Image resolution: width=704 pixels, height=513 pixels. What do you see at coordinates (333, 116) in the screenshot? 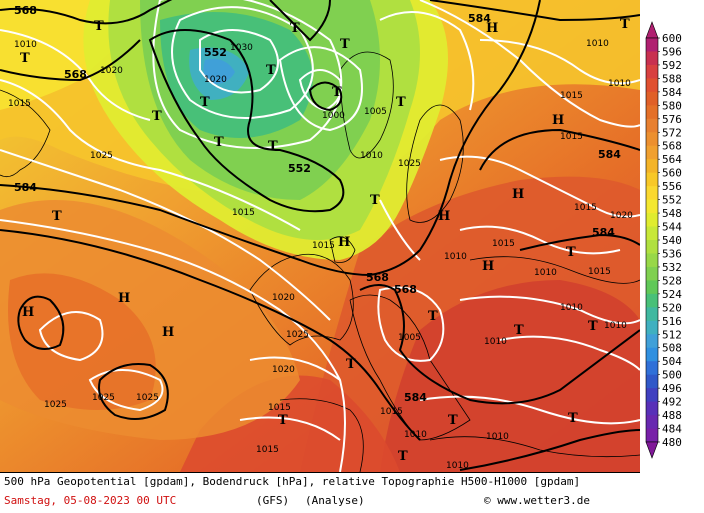
I see `isobar-label: 1000` at bounding box center [333, 116].